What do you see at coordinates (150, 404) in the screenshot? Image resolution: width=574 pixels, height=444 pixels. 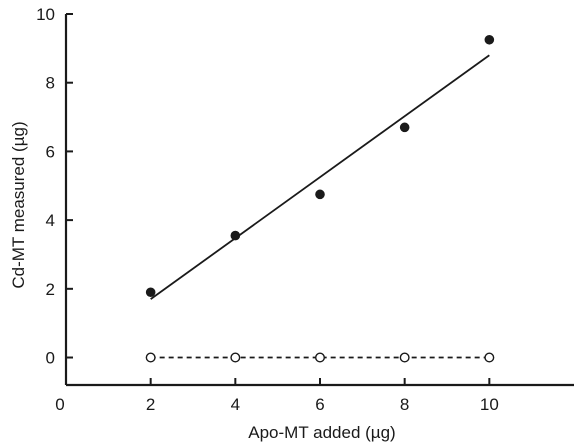 I see `x-tick-label: 2` at bounding box center [150, 404].